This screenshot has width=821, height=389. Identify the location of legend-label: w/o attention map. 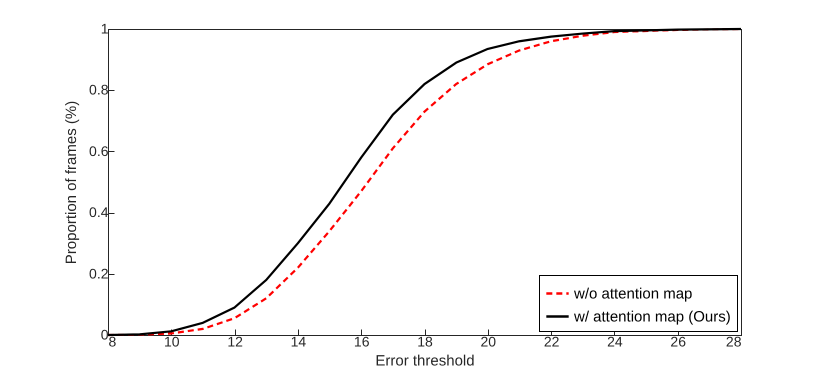
(632, 294).